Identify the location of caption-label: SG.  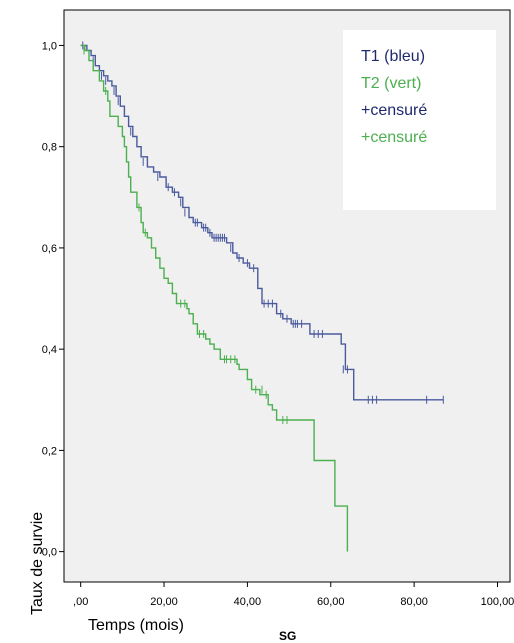
(287, 636).